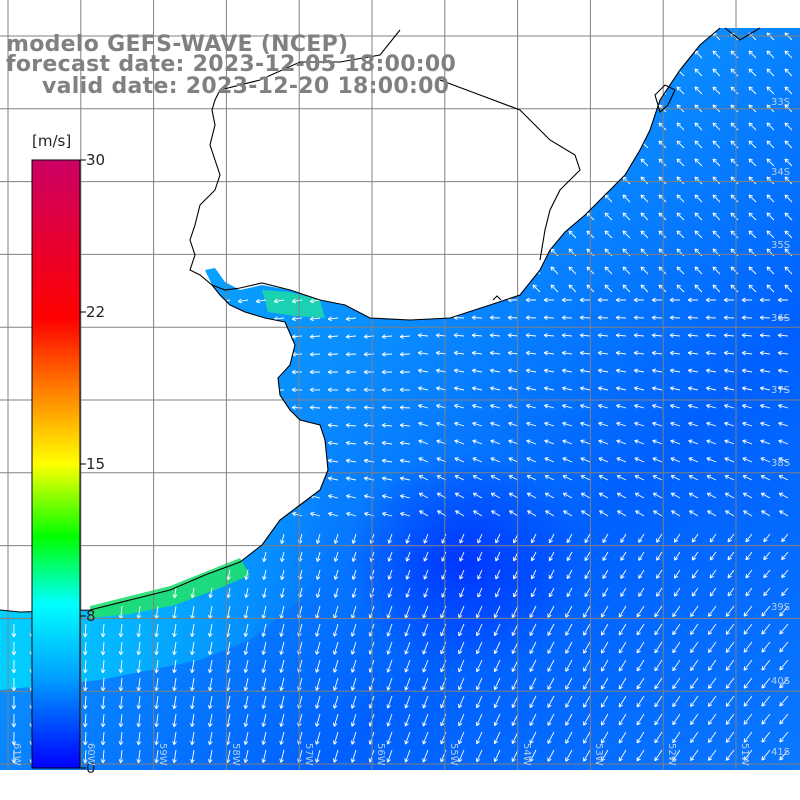 This screenshot has width=800, height=800. I want to click on lon-label: 60W, so click(90, 754).